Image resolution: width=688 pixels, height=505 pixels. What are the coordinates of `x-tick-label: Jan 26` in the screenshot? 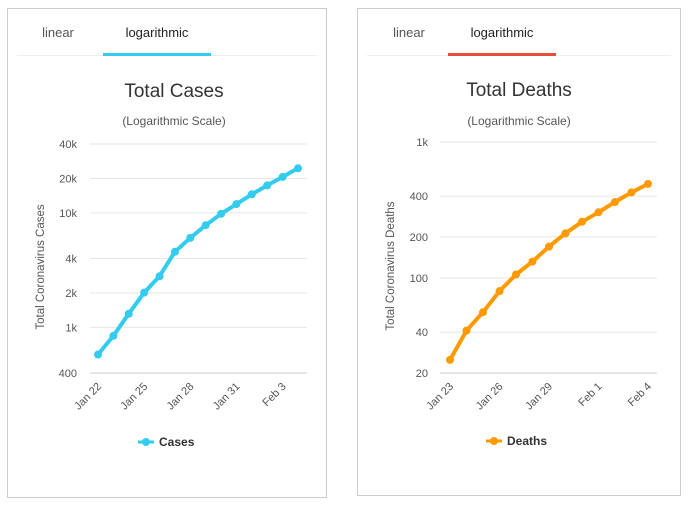 It's located at (490, 397).